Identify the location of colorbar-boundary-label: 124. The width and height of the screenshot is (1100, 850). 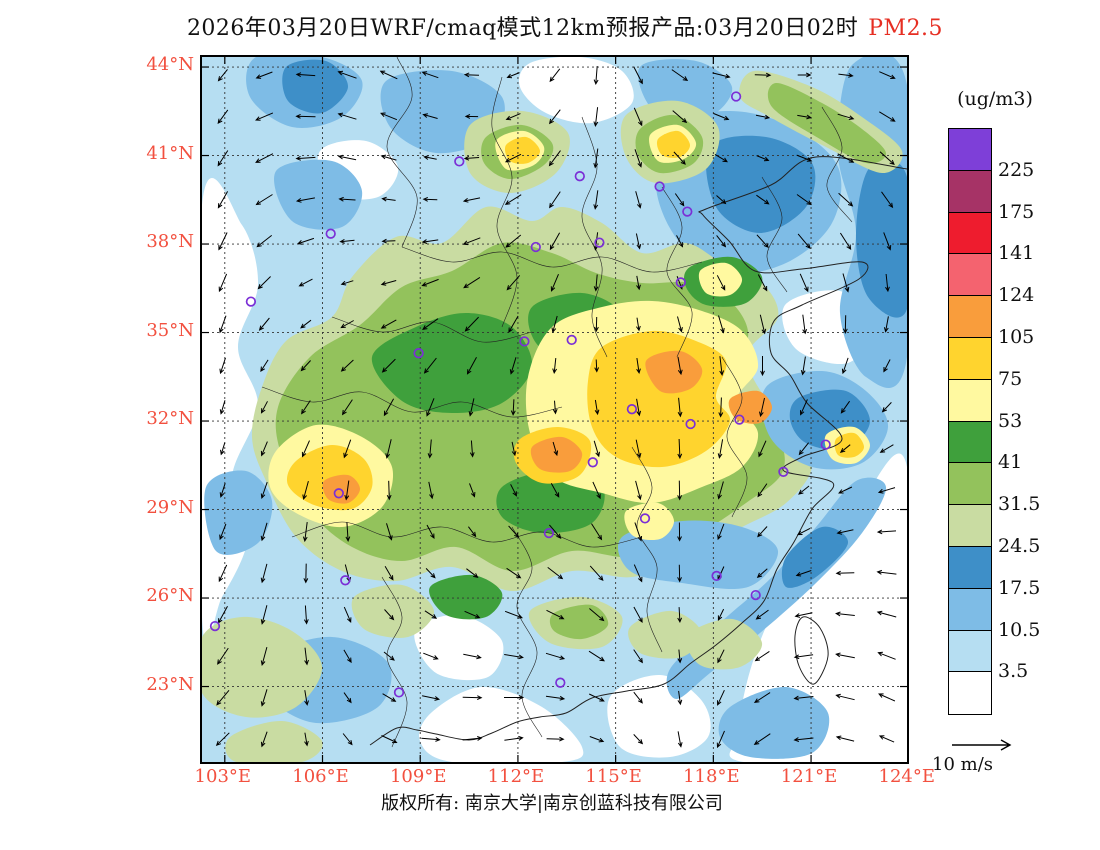
(1016, 295).